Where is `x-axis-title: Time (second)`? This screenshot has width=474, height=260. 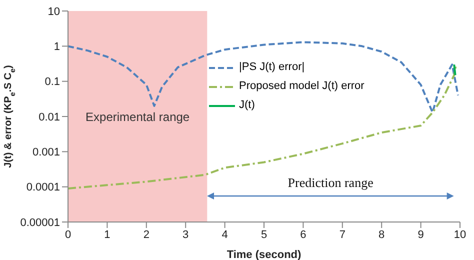
x-axis-title: Time (second) is located at coordinates (264, 254).